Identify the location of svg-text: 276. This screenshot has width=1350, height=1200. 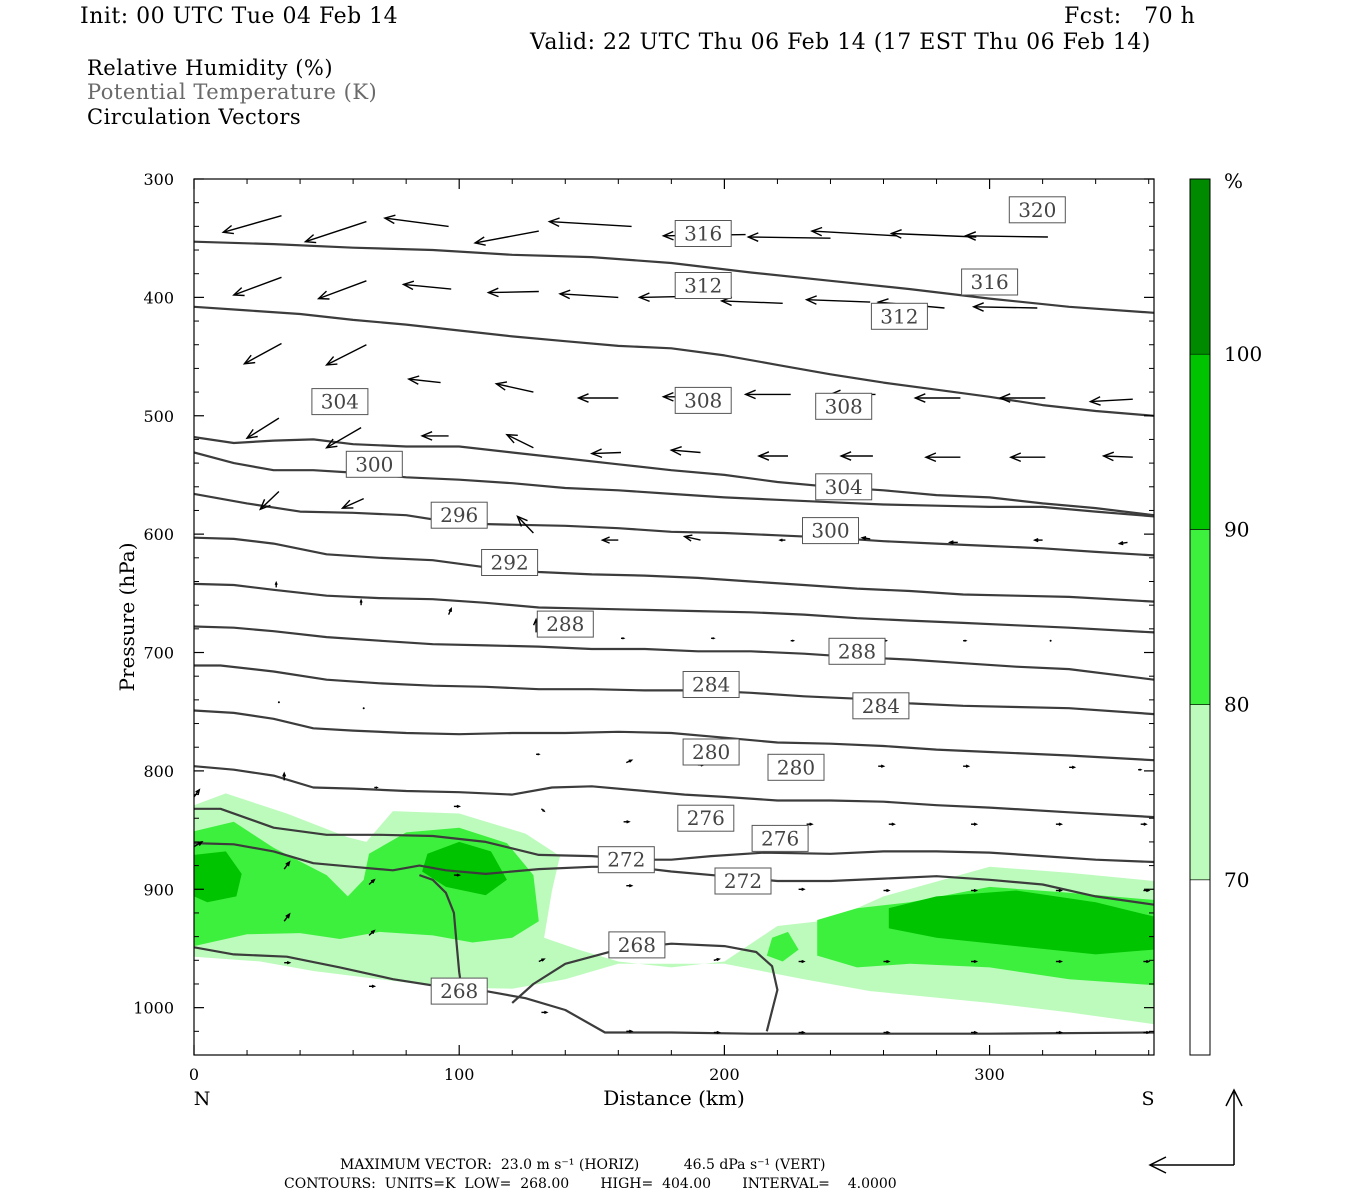
(706, 818).